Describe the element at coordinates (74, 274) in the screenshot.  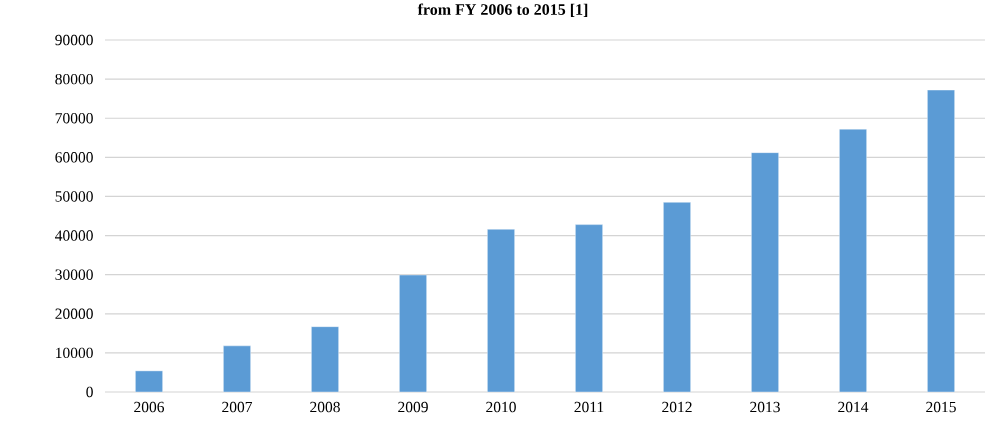
I see `y-tick-label: 30000` at that location.